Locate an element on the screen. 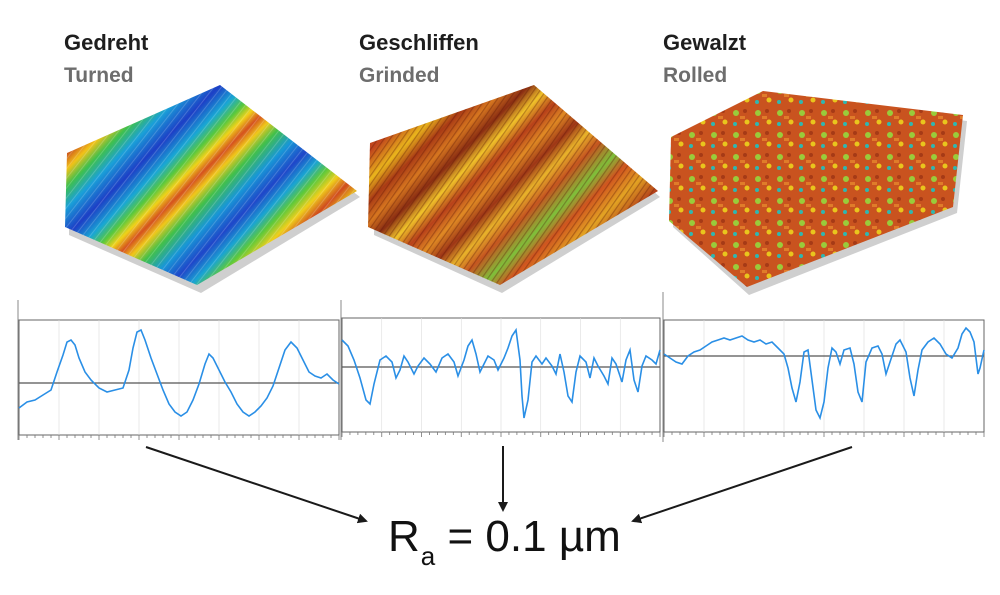 The image size is (1000, 595). turned-surface-image is located at coordinates (212, 189).